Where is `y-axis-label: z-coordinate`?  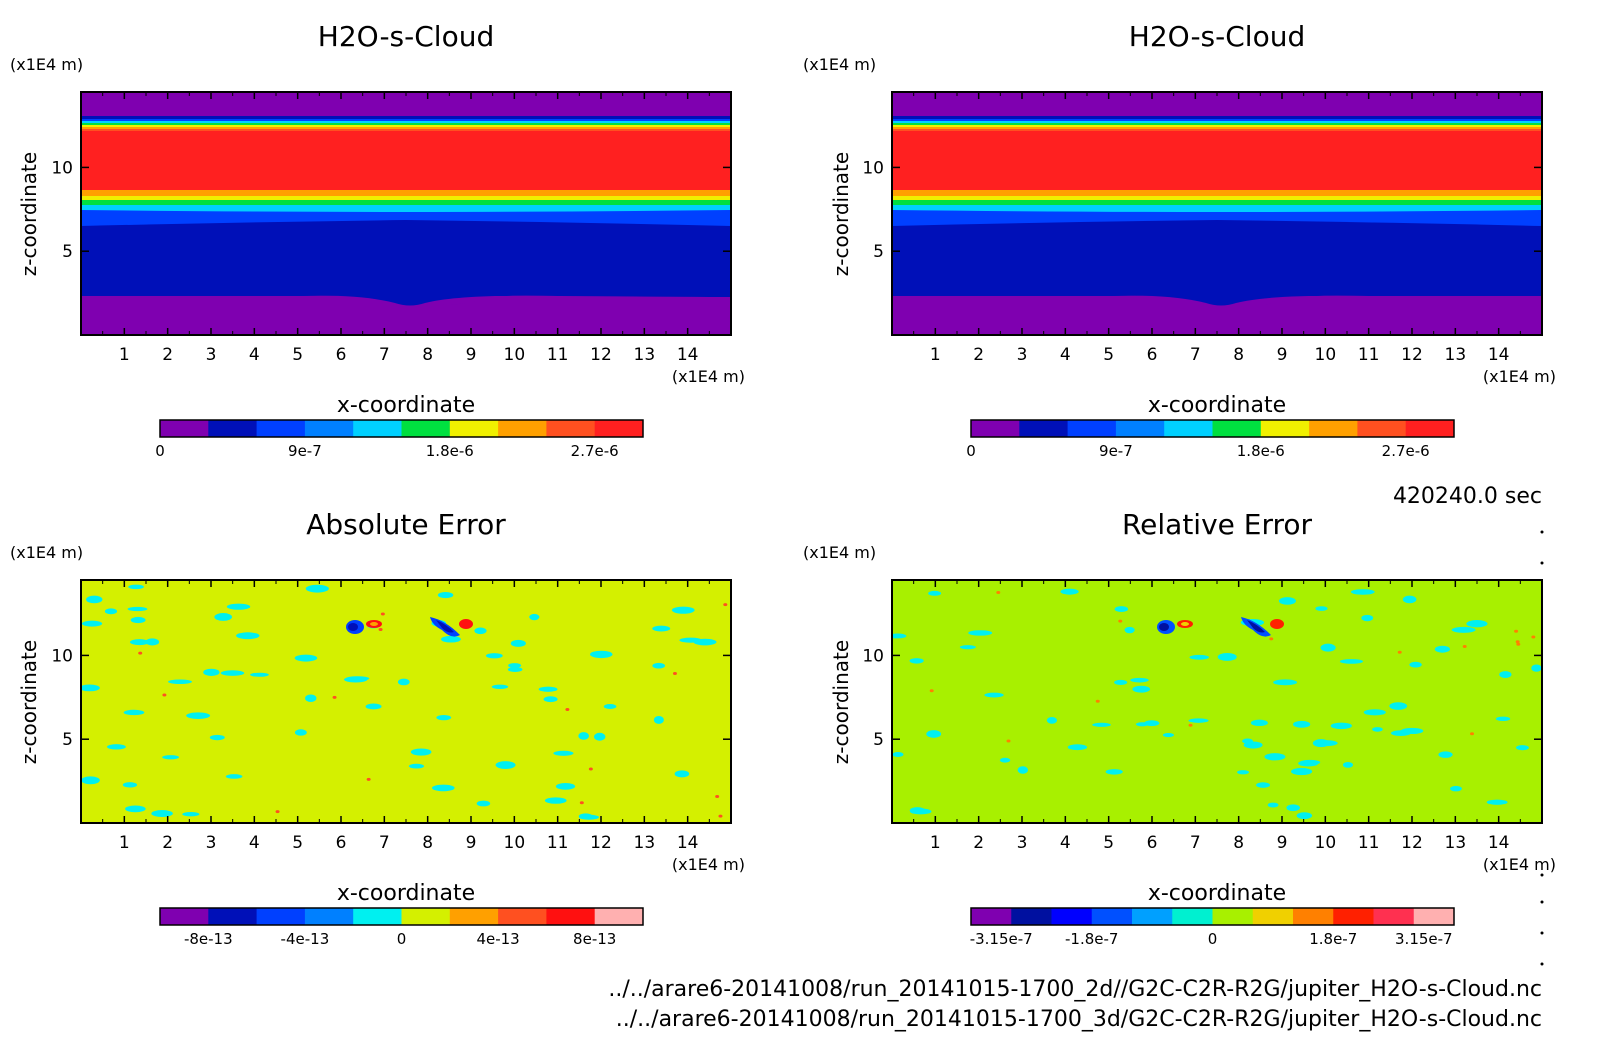
y-axis-label: z-coordinate is located at coordinates (29, 702).